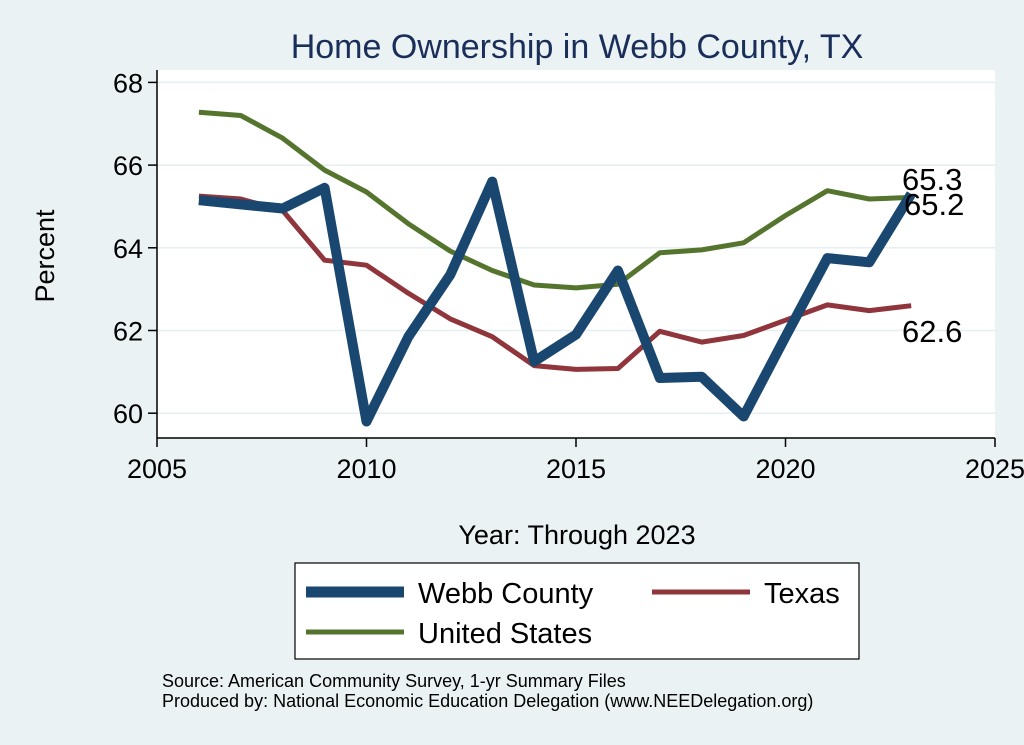 Image resolution: width=1024 pixels, height=745 pixels. I want to click on x-tick-label: 2005, so click(157, 469).